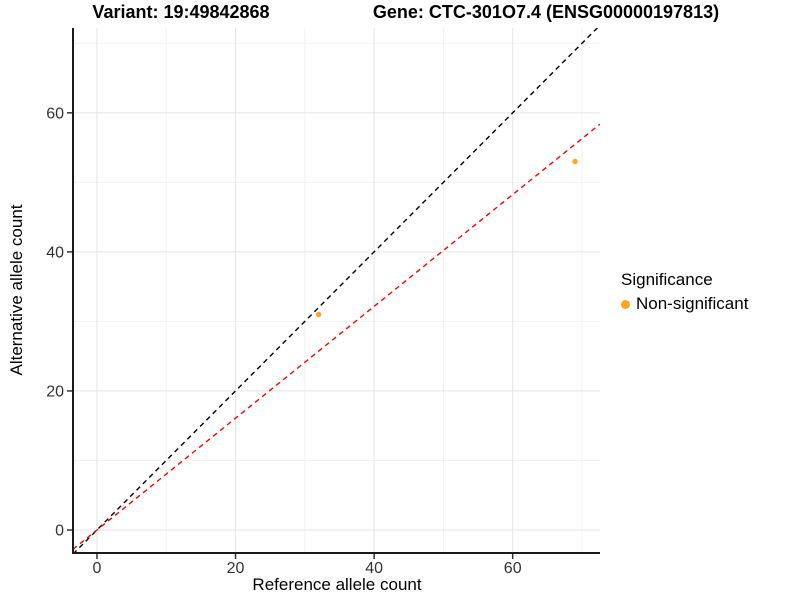 The height and width of the screenshot is (600, 800). I want to click on legend-entry-label: Non-significant, so click(692, 303).